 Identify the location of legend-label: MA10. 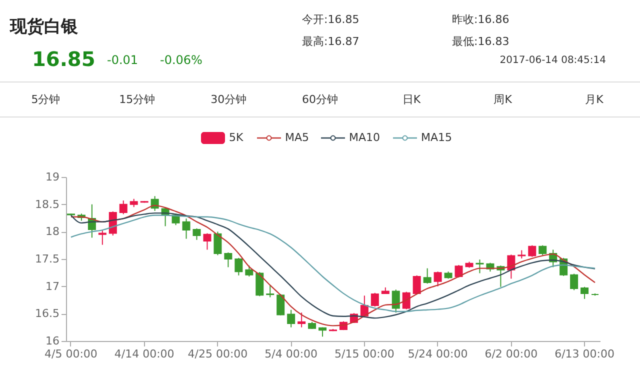
(364, 137).